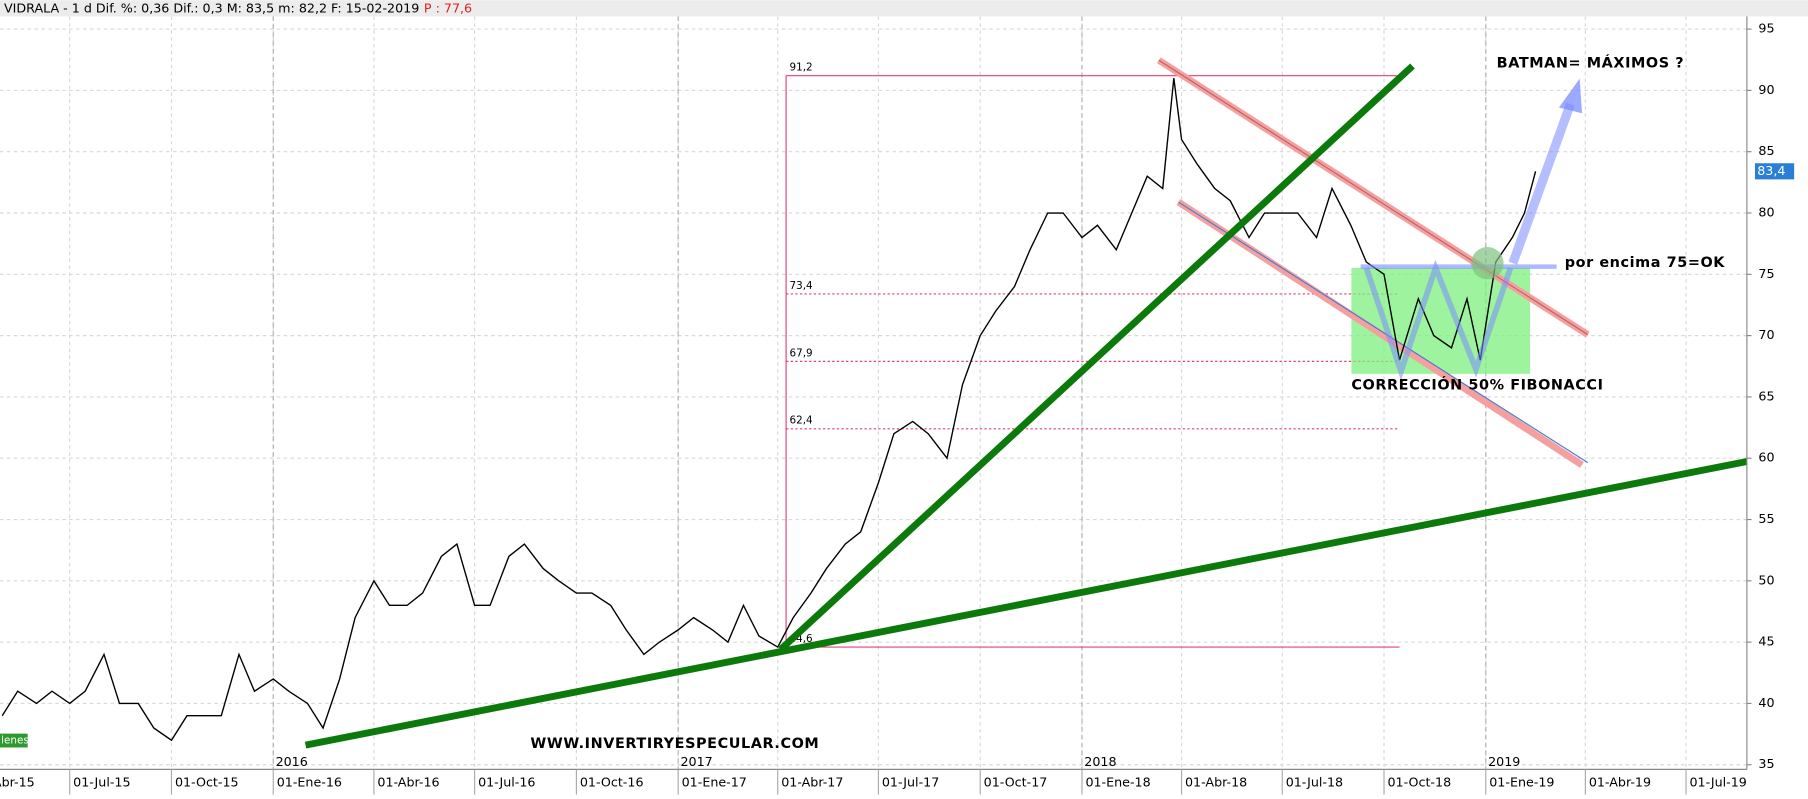  Describe the element at coordinates (408, 782) in the screenshot. I see `x-tick-label: 01-Abr-16` at that location.